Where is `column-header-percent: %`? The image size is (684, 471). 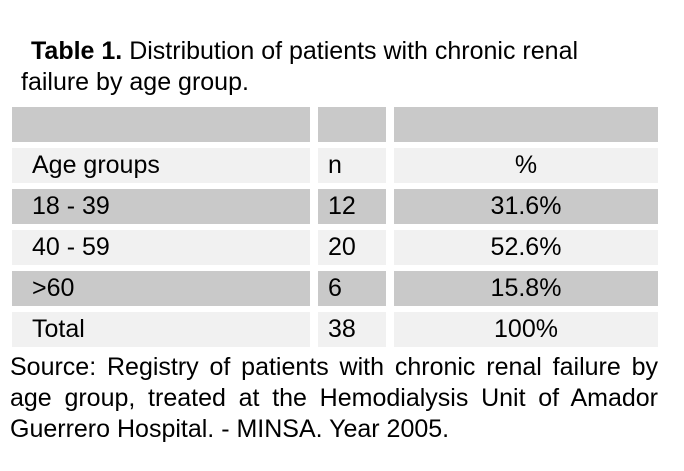
column-header-percent: % is located at coordinates (526, 165).